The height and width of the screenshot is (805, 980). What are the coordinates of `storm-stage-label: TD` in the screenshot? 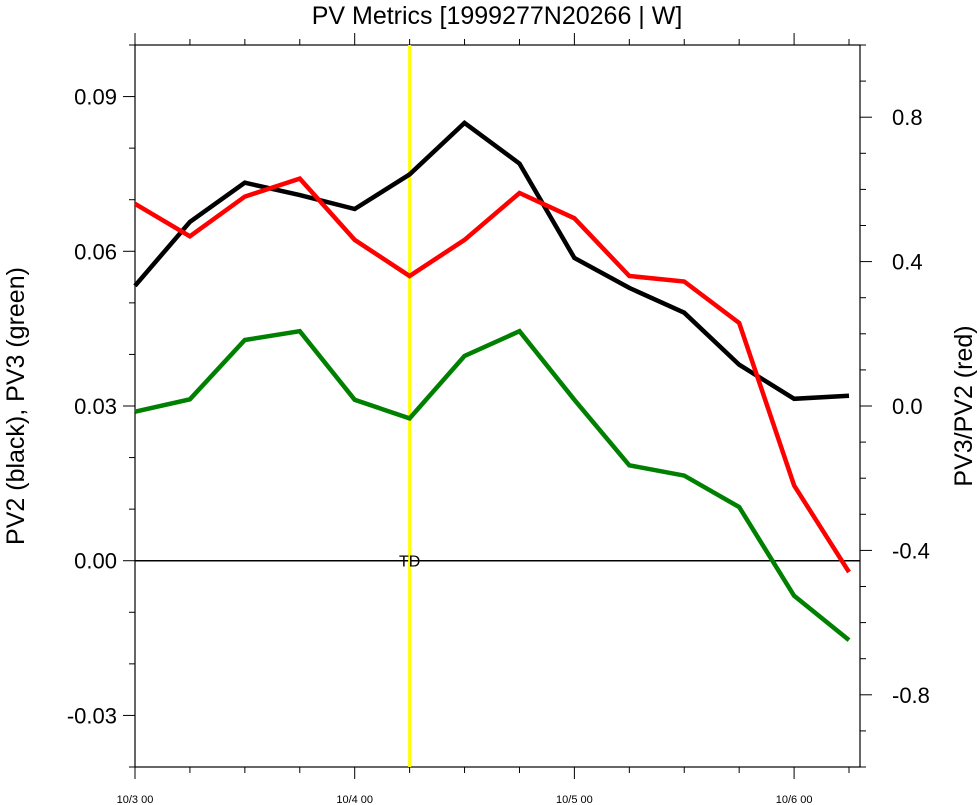 It's located at (409, 562).